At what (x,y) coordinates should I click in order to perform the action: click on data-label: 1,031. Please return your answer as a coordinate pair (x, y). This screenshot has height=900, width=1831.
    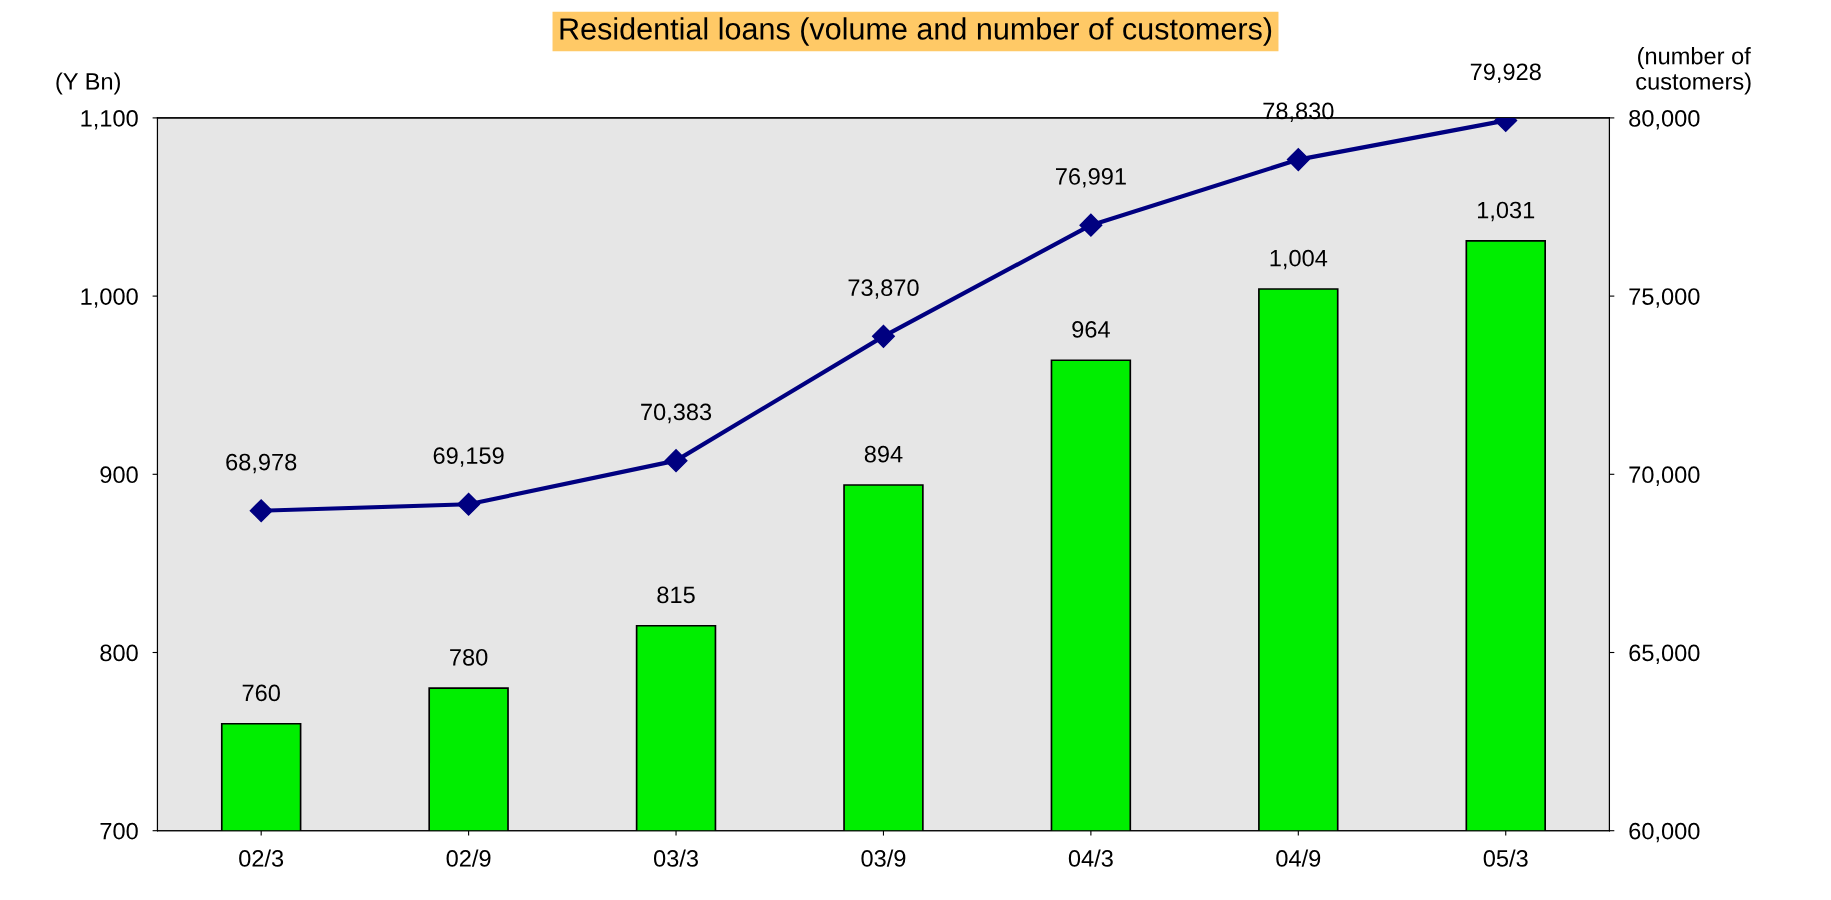
    Looking at the image, I should click on (1506, 211).